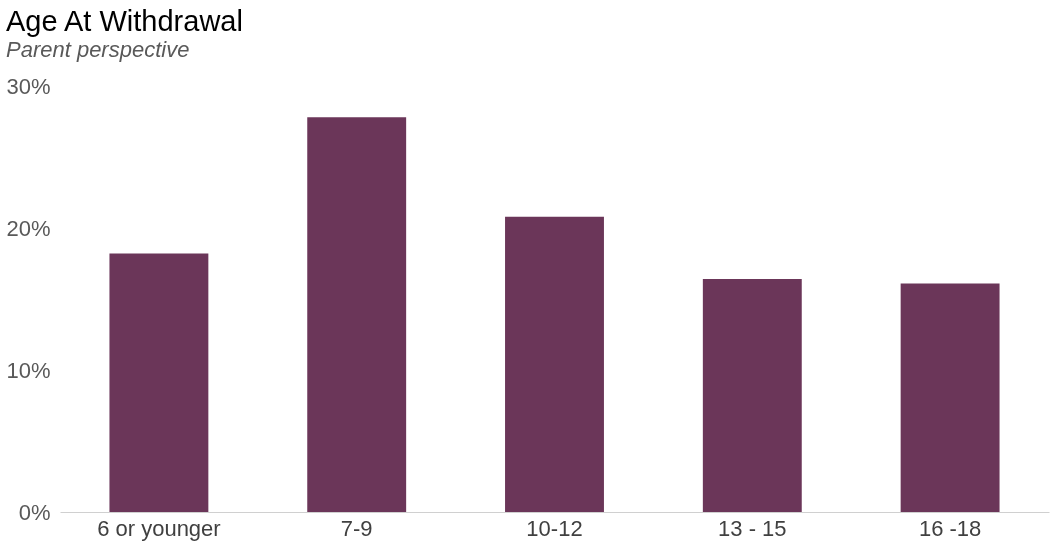  I want to click on x-tick-label: 16 -18, so click(950, 528).